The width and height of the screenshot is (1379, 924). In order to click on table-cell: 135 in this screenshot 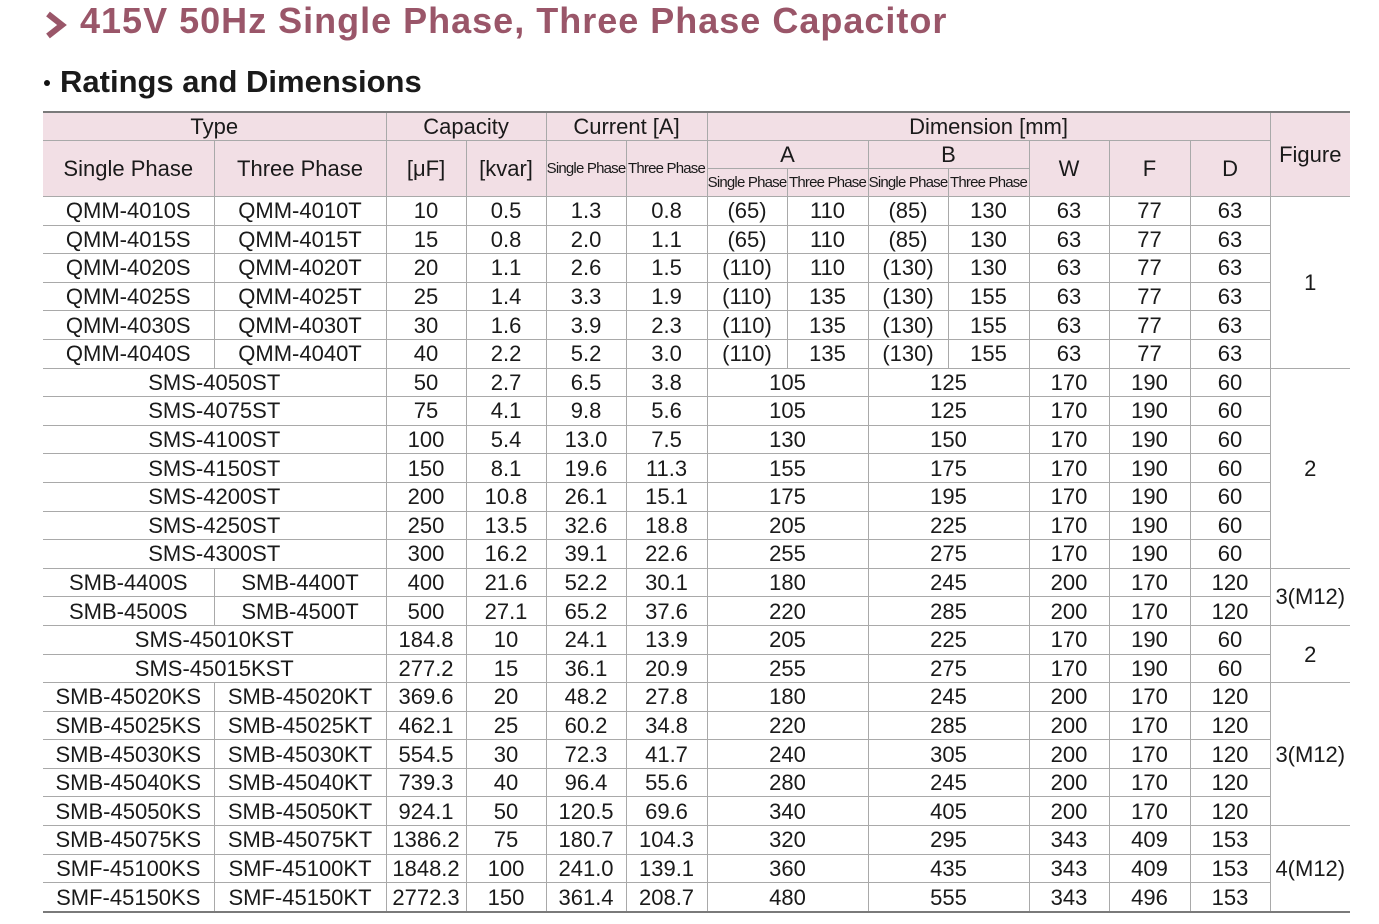, I will do `click(827, 325)`.